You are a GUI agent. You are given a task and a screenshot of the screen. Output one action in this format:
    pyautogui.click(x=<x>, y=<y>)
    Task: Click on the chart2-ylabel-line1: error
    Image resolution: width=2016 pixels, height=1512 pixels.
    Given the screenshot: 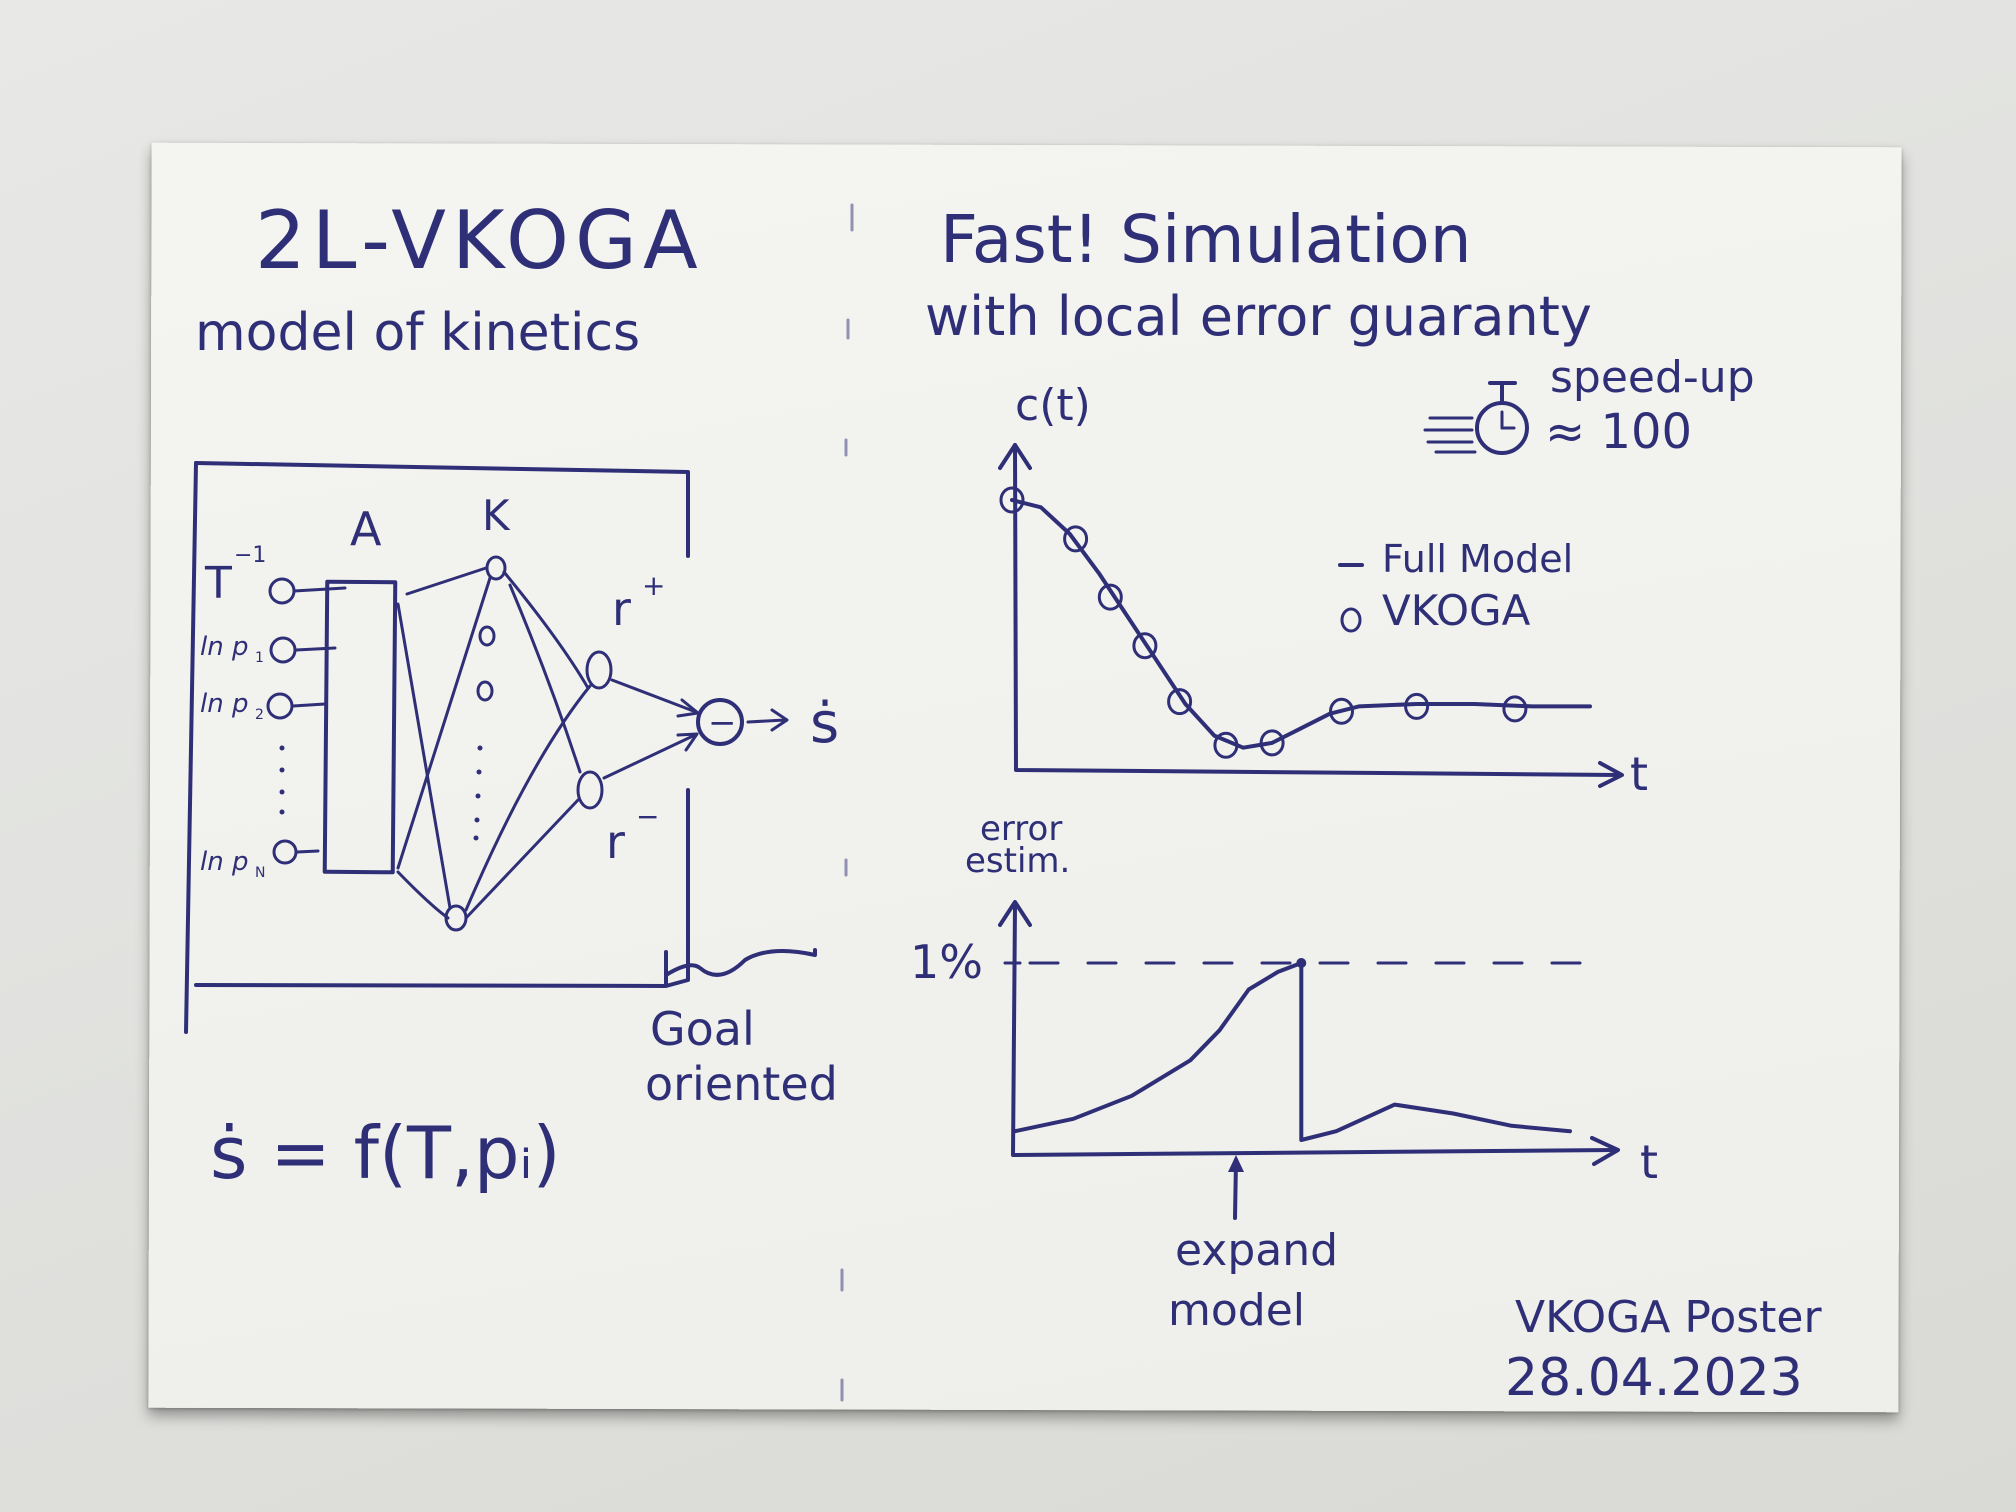 What is the action you would take?
    pyautogui.click(x=1021, y=829)
    